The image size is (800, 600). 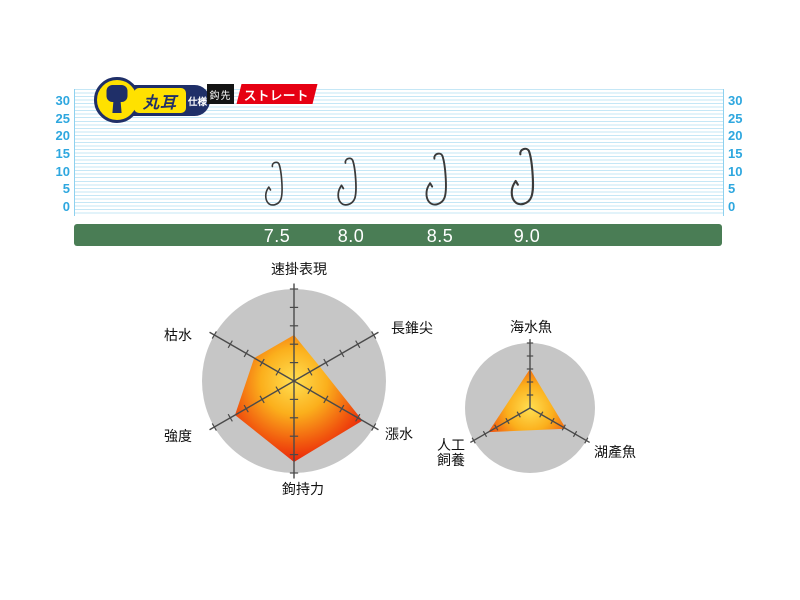 What do you see at coordinates (62, 118) in the screenshot?
I see `ruler-tick-label-left: 25` at bounding box center [62, 118].